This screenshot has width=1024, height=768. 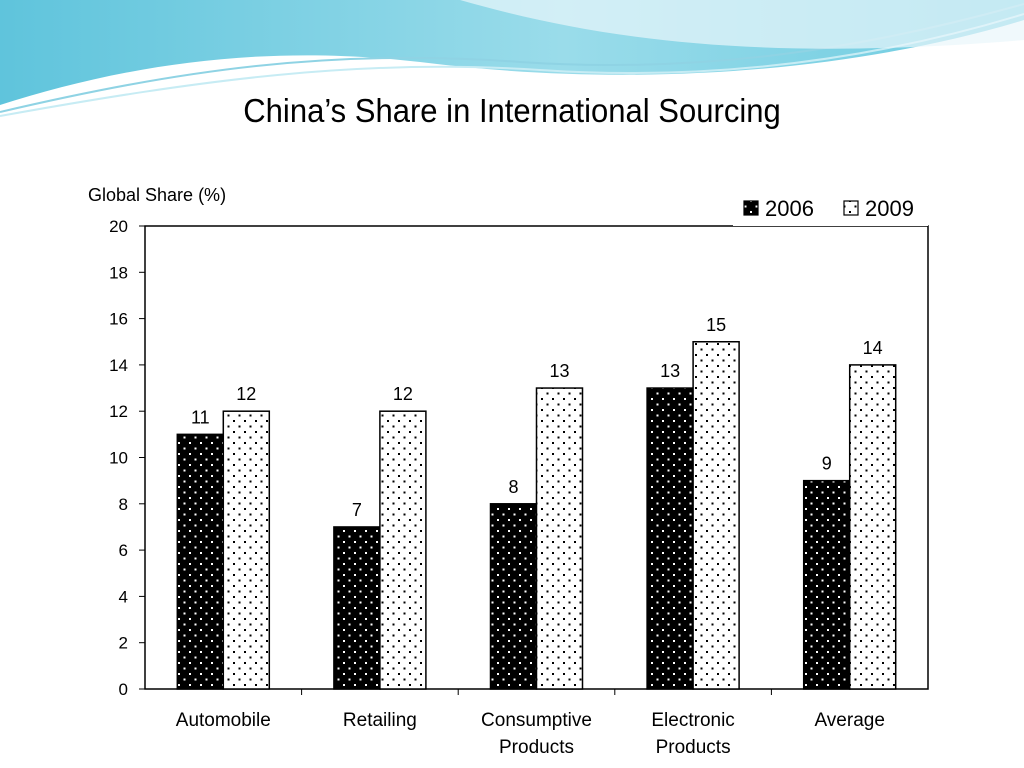 I want to click on x-tick-label-0-0: Automobile, so click(x=223, y=720).